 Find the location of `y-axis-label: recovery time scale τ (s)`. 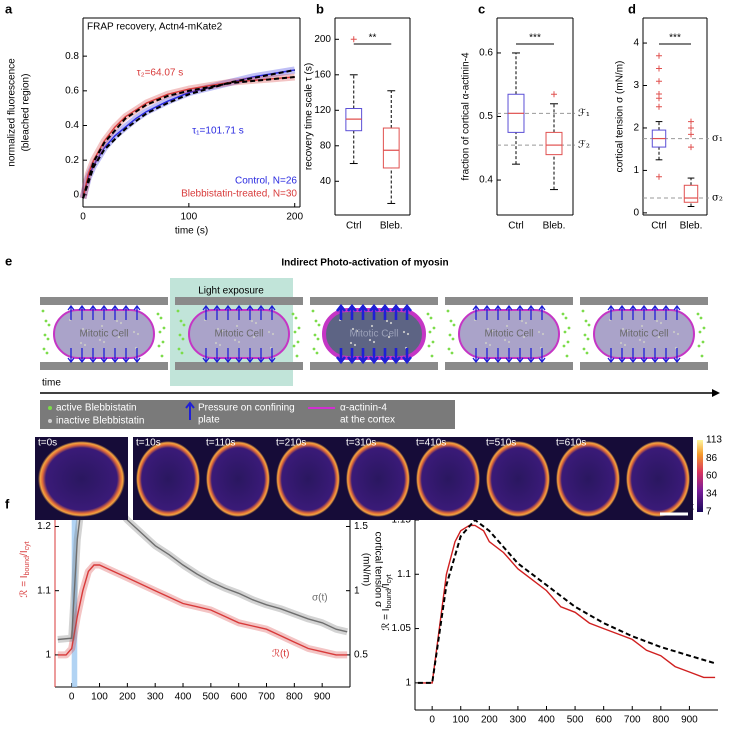

y-axis-label: recovery time scale τ (s) is located at coordinates (309, 116).